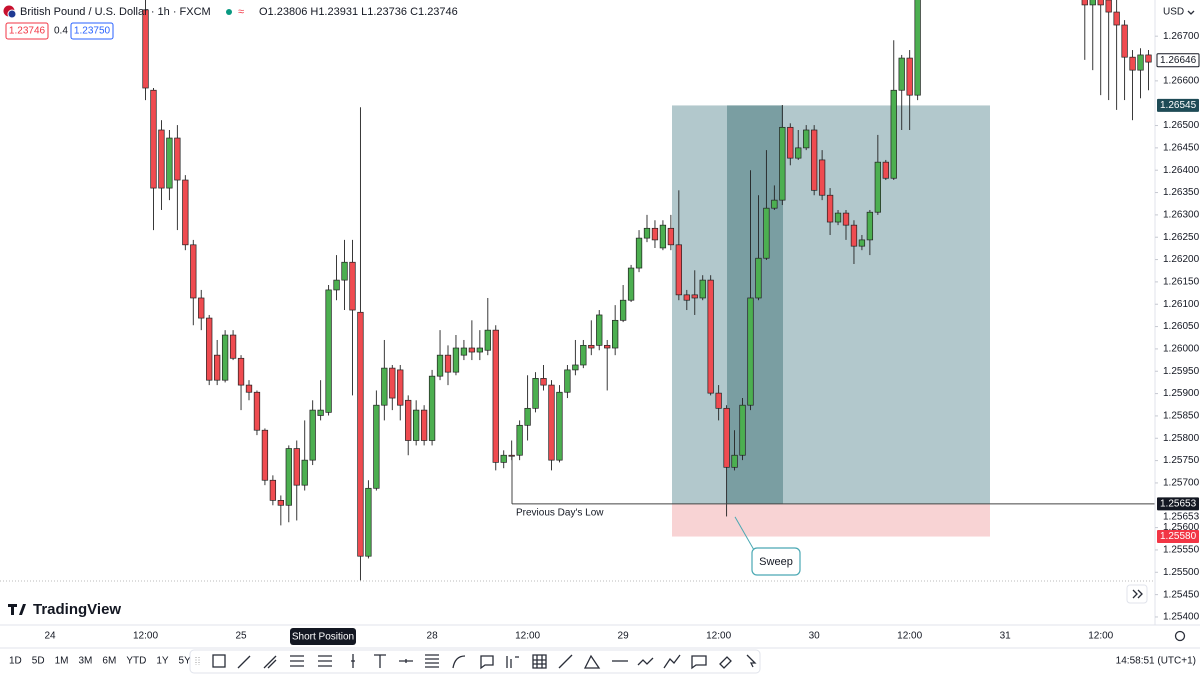 The image size is (1200, 675). Describe the element at coordinates (17, 609) in the screenshot. I see `logo-mark` at that location.